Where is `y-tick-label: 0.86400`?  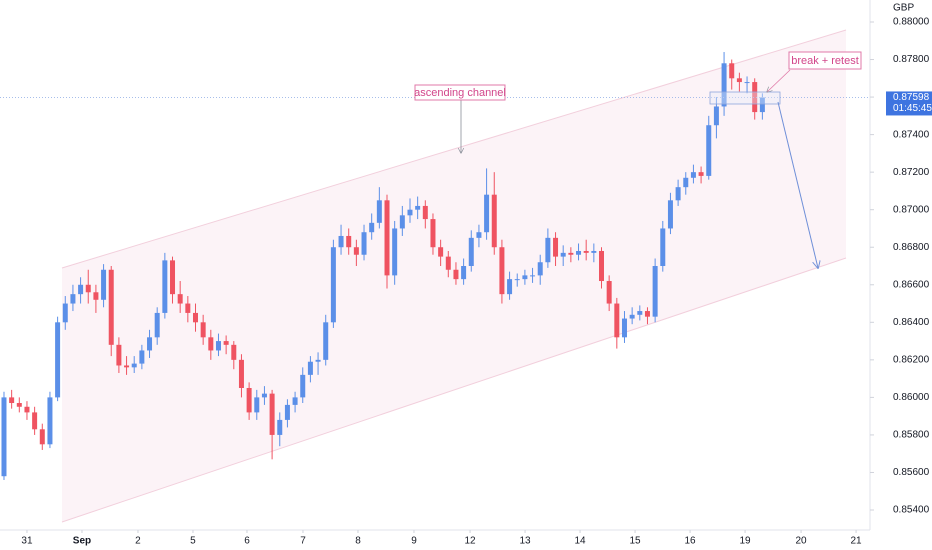 y-tick-label: 0.86400 is located at coordinates (911, 322).